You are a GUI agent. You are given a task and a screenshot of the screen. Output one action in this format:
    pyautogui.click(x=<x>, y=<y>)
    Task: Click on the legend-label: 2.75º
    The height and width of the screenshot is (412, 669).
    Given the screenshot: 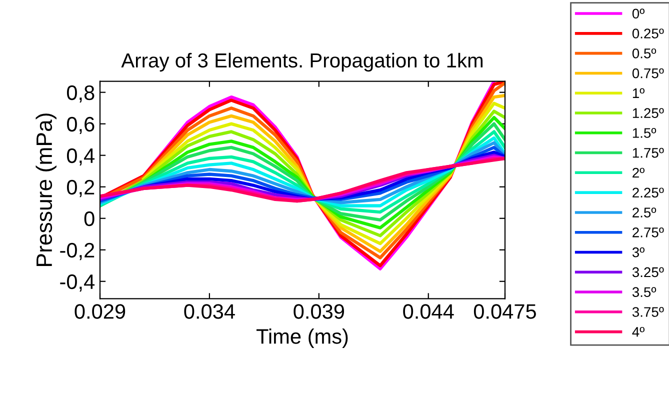 What is the action you would take?
    pyautogui.click(x=648, y=232)
    